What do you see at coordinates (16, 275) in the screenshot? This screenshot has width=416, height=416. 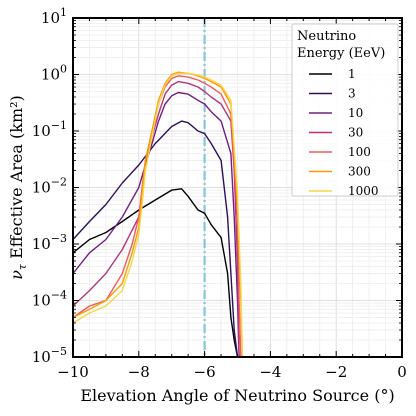 I see `y-axis-label-nu: ν` at bounding box center [16, 275].